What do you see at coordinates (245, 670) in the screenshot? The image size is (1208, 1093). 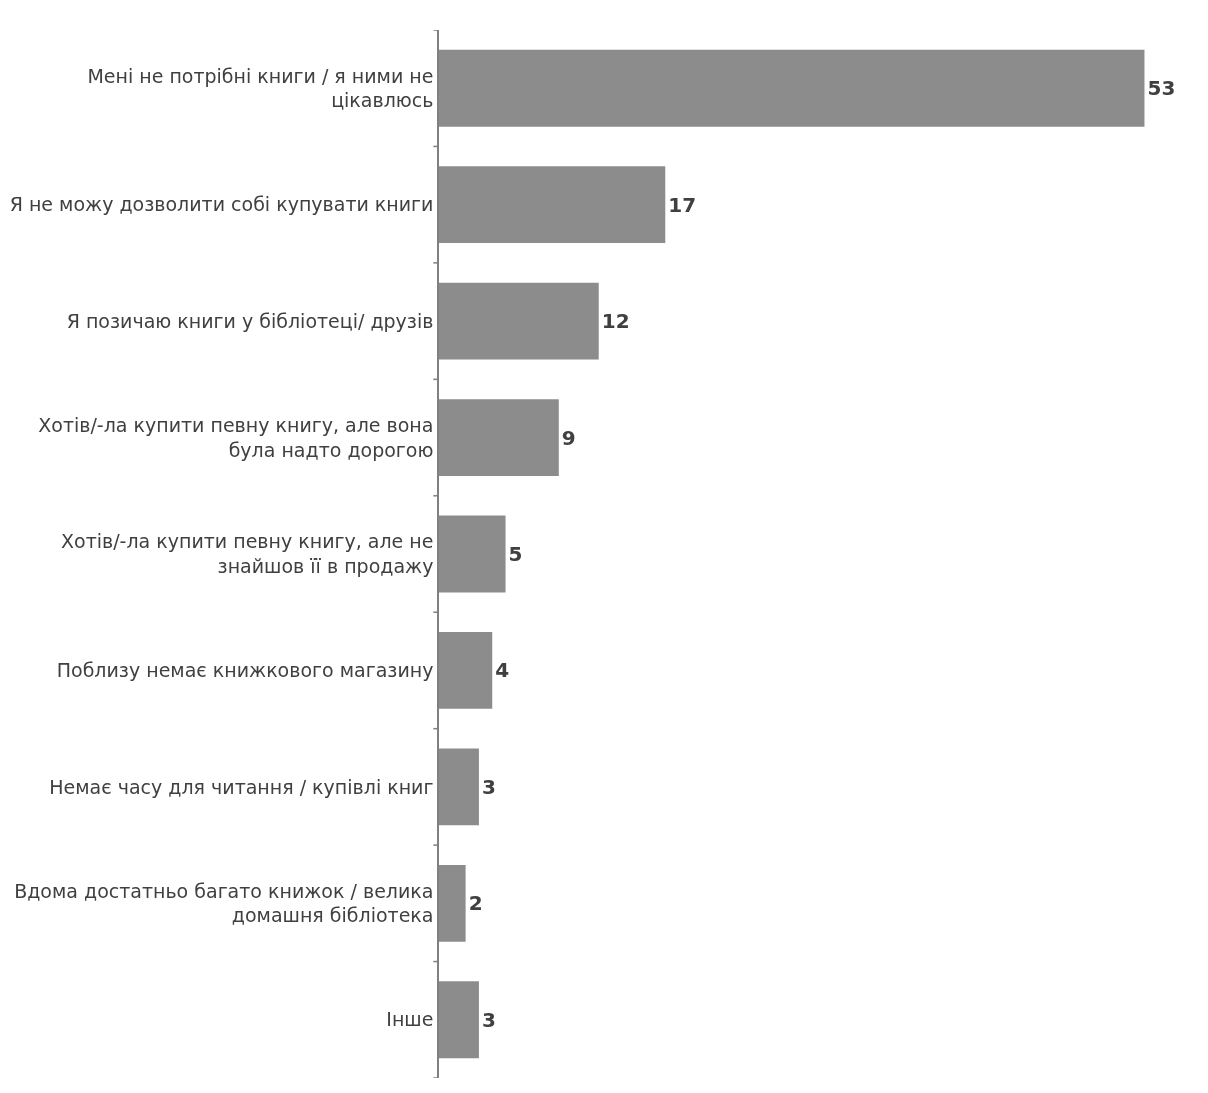 I see `y-tick-label: Поблизу немає книжкового магазину` at bounding box center [245, 670].